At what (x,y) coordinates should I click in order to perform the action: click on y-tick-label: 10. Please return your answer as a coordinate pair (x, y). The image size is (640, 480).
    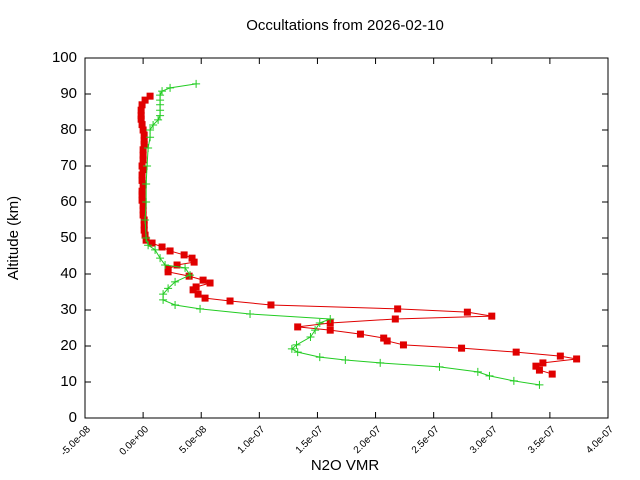
    Looking at the image, I should click on (68, 381).